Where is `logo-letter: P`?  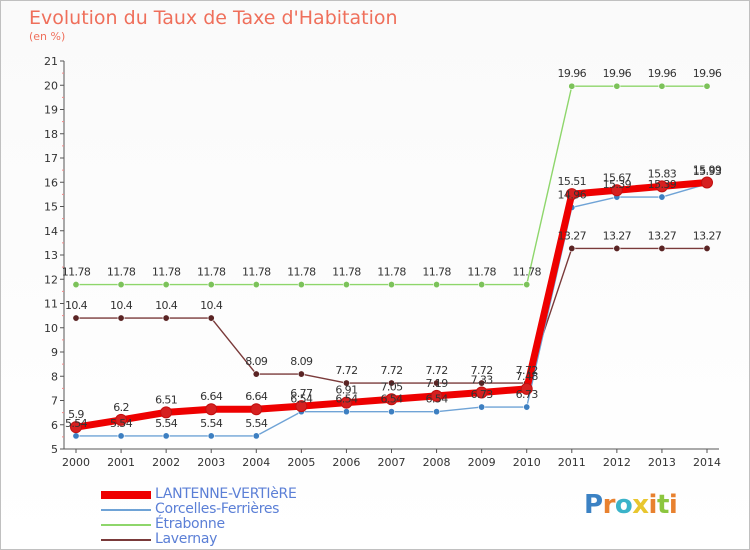 logo-letter: P is located at coordinates (593, 505).